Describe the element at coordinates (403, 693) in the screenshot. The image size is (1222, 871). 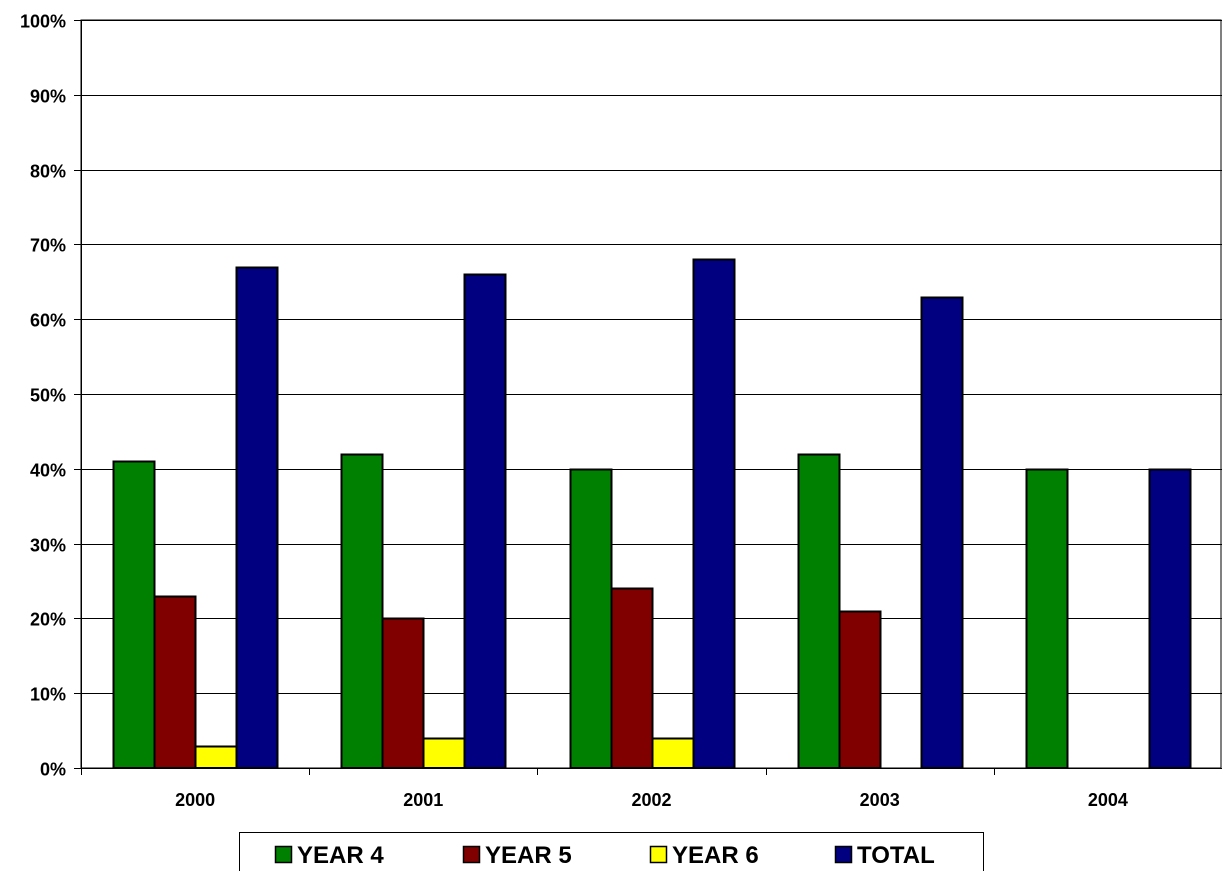
I see `bar-year-5-2001` at that location.